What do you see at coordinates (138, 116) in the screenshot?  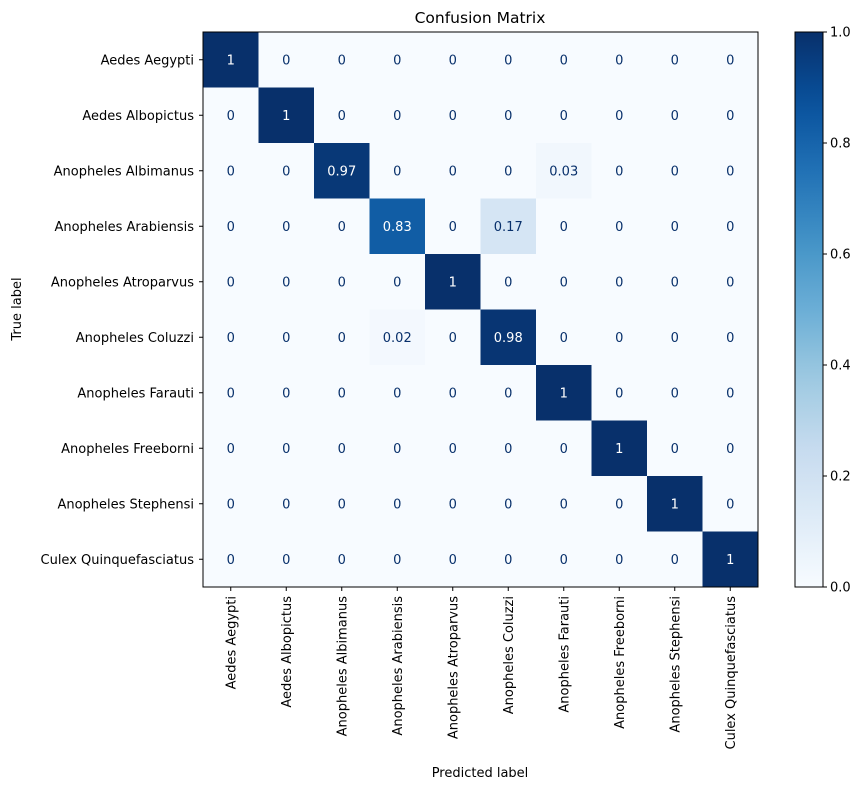 I see `y-tick-label: Aedes Albopictus` at bounding box center [138, 116].